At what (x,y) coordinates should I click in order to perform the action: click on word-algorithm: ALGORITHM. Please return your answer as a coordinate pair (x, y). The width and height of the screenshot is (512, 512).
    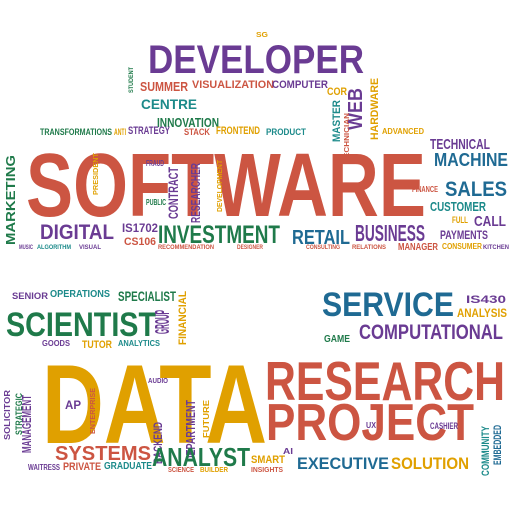
    Looking at the image, I should click on (54, 248).